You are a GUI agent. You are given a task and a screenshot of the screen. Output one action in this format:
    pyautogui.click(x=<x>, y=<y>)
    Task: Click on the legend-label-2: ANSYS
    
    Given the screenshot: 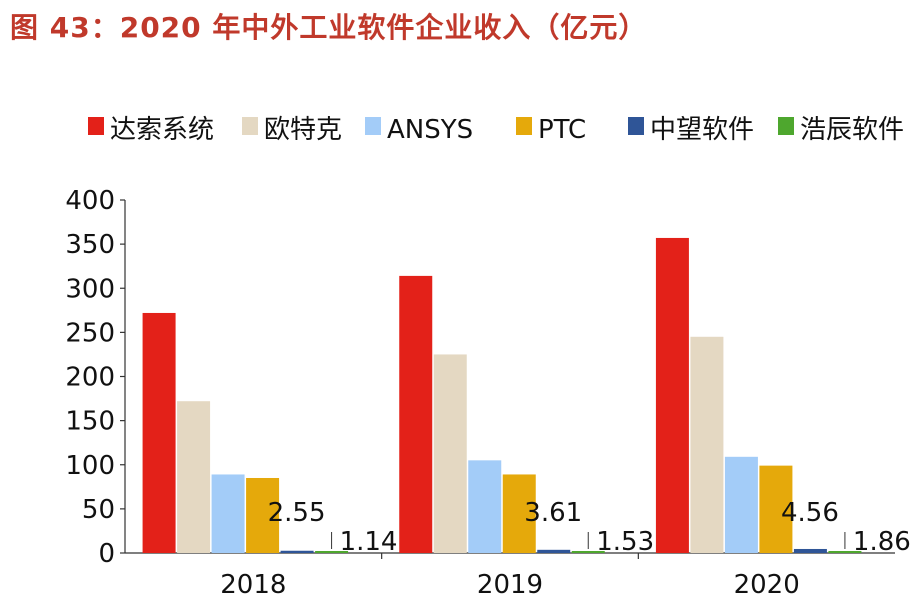 What is the action you would take?
    pyautogui.click(x=430, y=130)
    